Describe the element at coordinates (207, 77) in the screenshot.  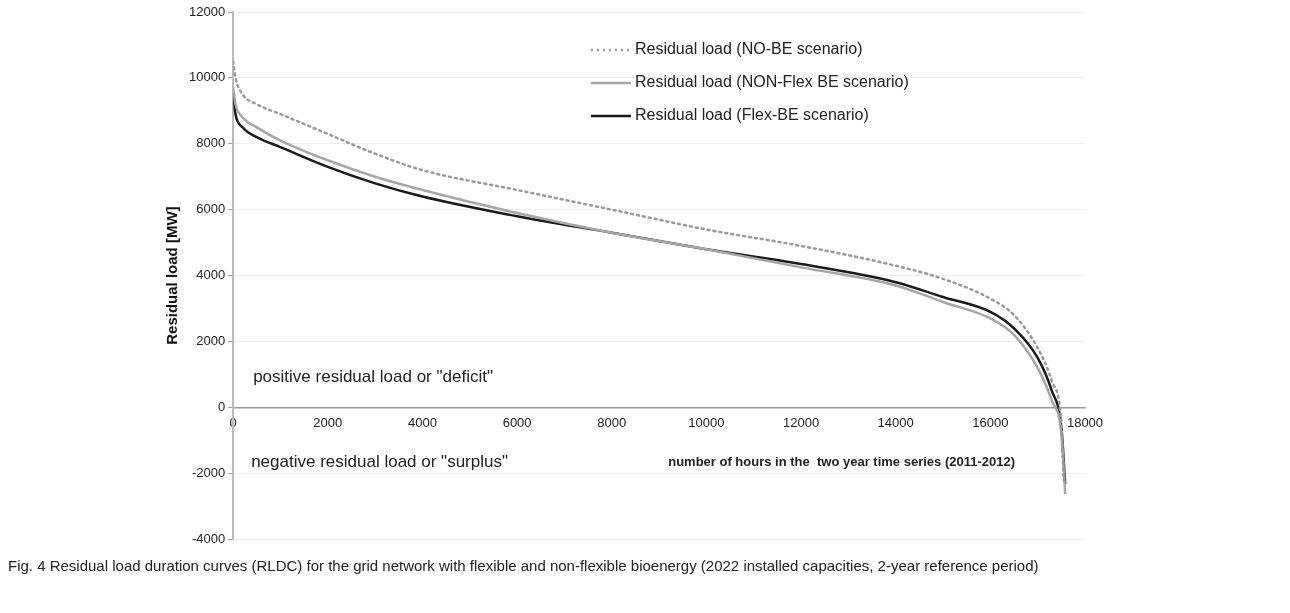
I see `y-tick-label: 10000` at that location.